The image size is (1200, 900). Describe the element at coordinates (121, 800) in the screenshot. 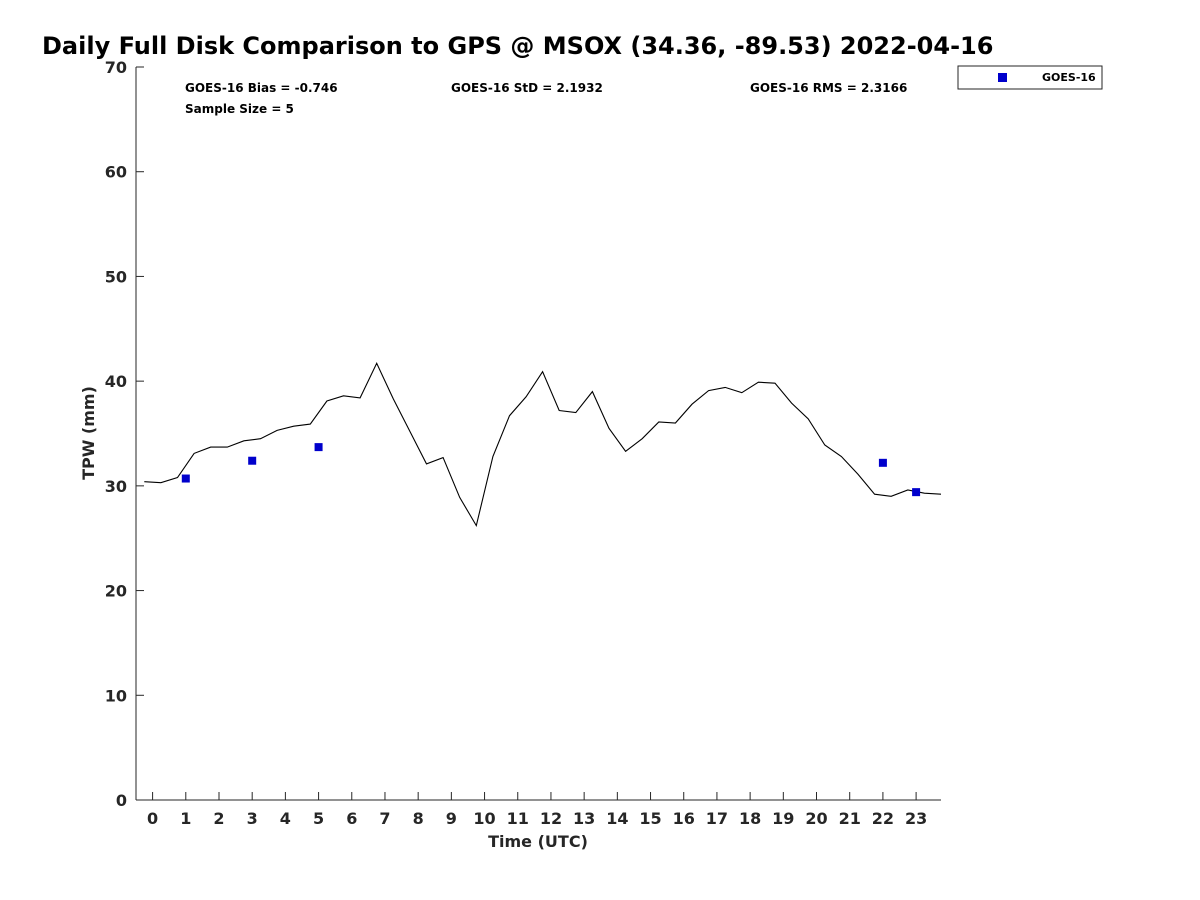

I see `y-tick-label: 0` at that location.